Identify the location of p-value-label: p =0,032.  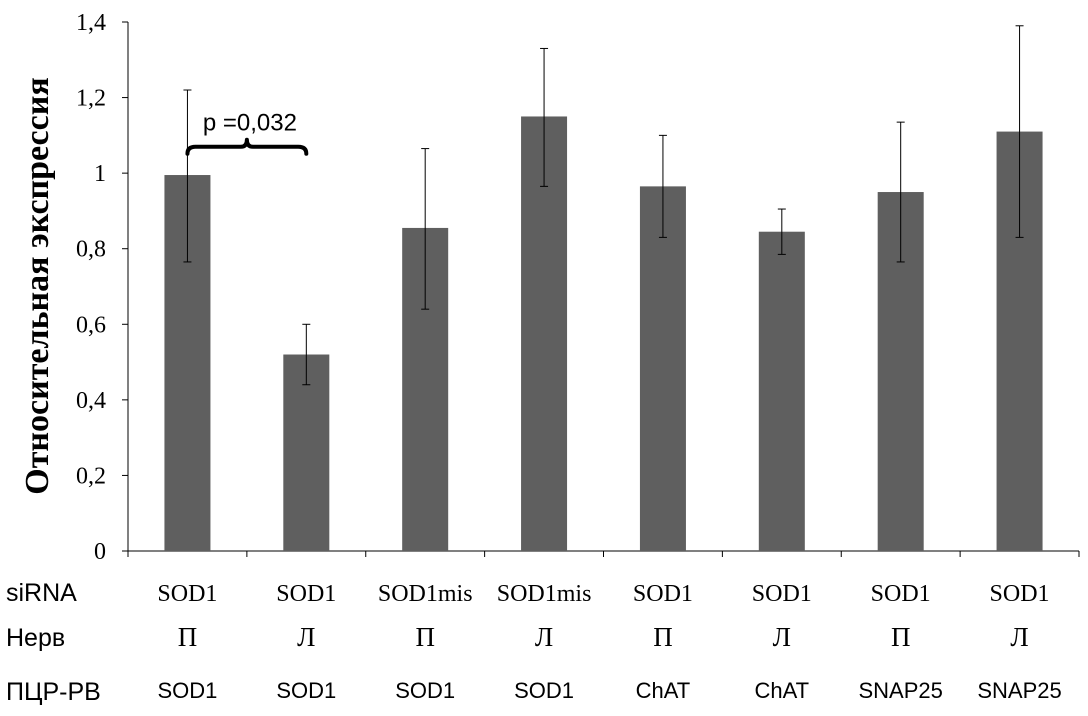
(250, 123).